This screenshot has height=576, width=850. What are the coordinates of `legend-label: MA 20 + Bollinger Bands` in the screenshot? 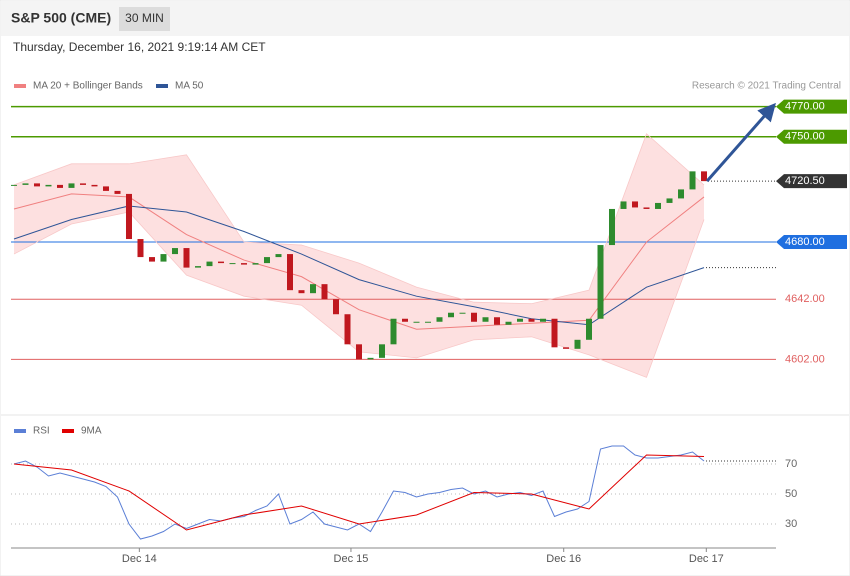 It's located at (88, 86).